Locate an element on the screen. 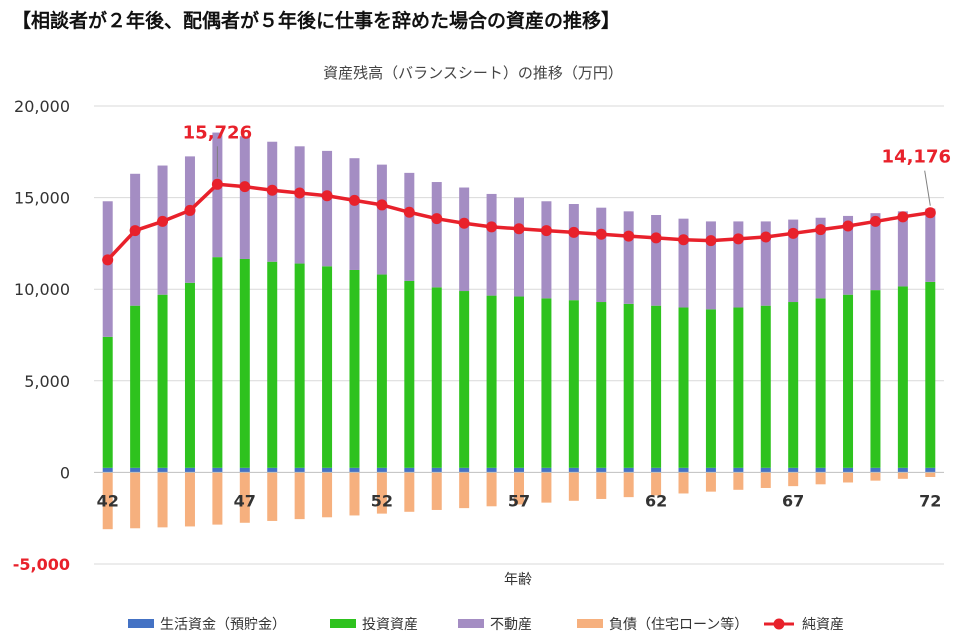 This screenshot has height=642, width=960. x-axis-age-ticks: 42 47 52 57 62 67 72 is located at coordinates (519, 500).